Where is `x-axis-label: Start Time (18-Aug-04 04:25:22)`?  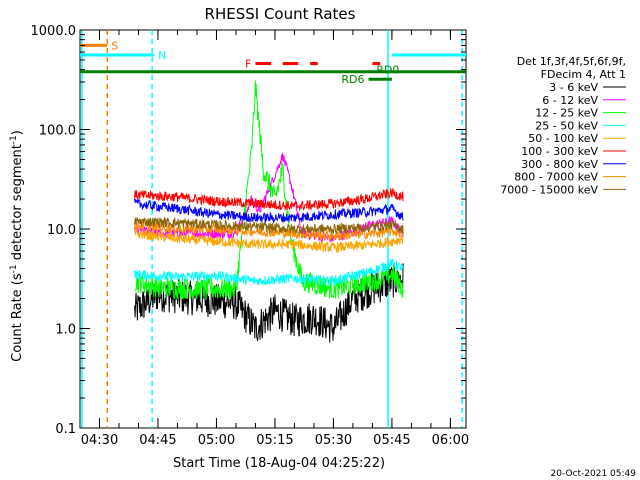 x-axis-label: Start Time (18-Aug-04 04:25:22) is located at coordinates (279, 463).